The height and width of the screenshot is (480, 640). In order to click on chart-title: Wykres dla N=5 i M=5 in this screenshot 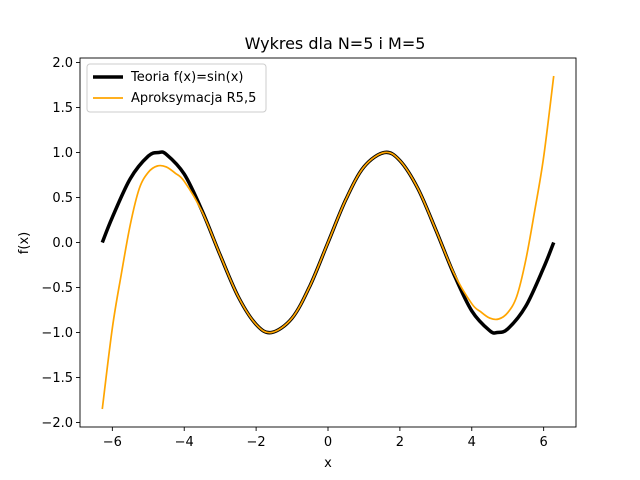, I will do `click(335, 43)`.